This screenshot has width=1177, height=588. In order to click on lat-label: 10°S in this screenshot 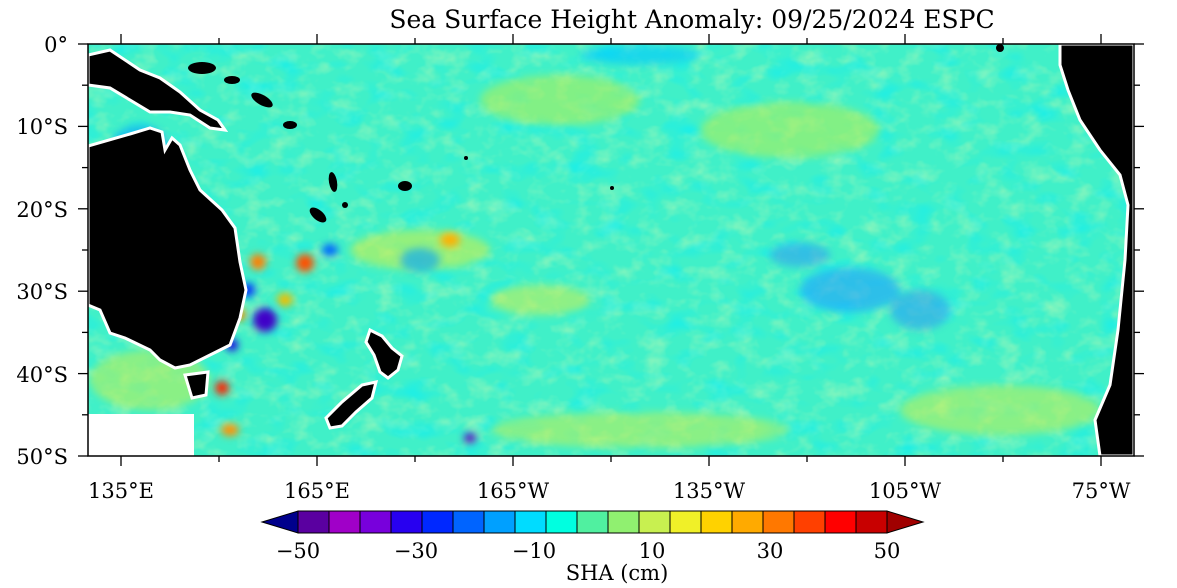, I will do `click(42, 127)`.